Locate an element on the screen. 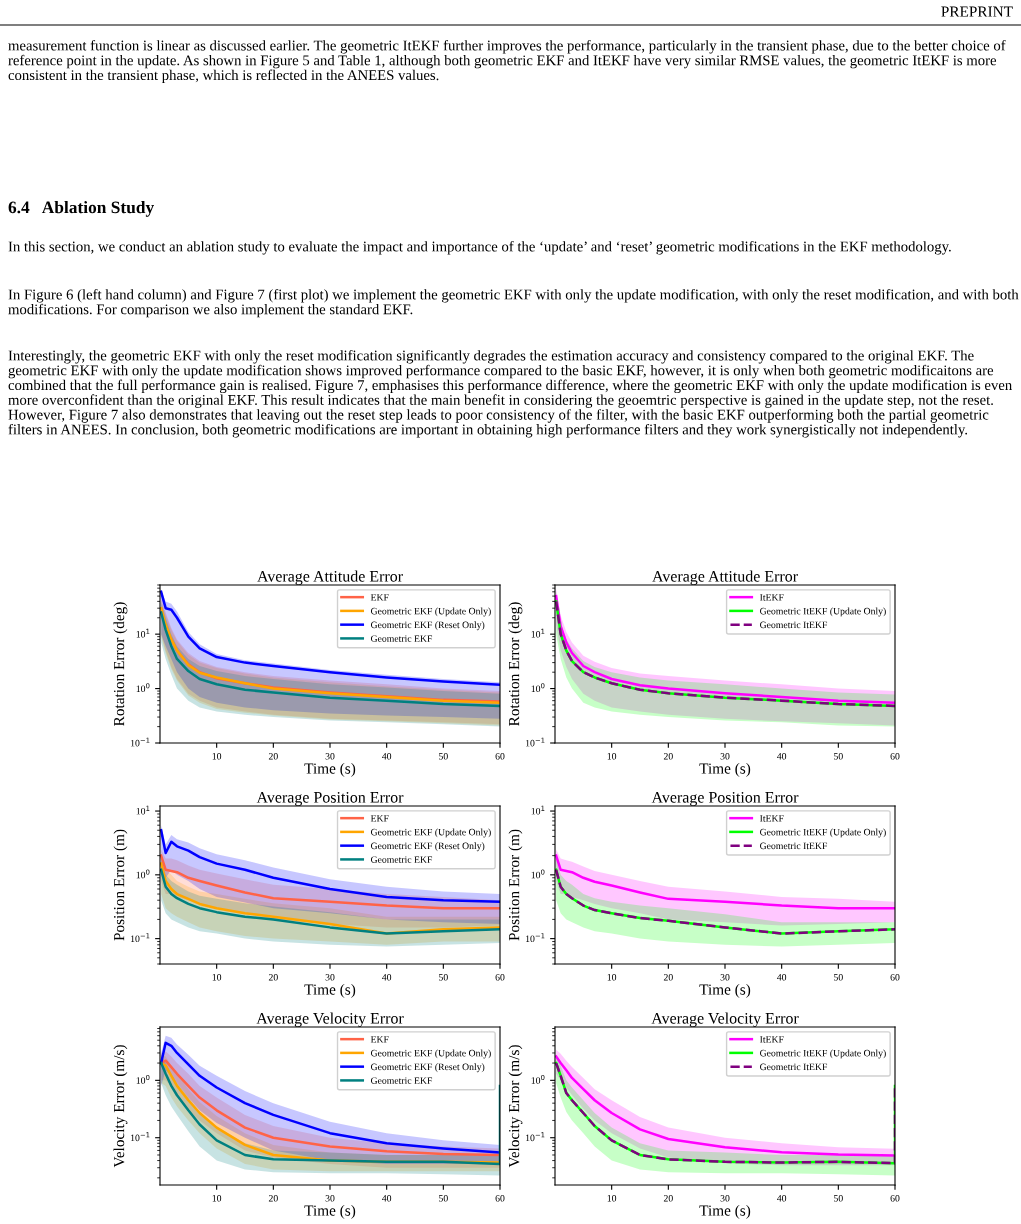  text: 6.4 Ablation Study is located at coordinates (81, 209).